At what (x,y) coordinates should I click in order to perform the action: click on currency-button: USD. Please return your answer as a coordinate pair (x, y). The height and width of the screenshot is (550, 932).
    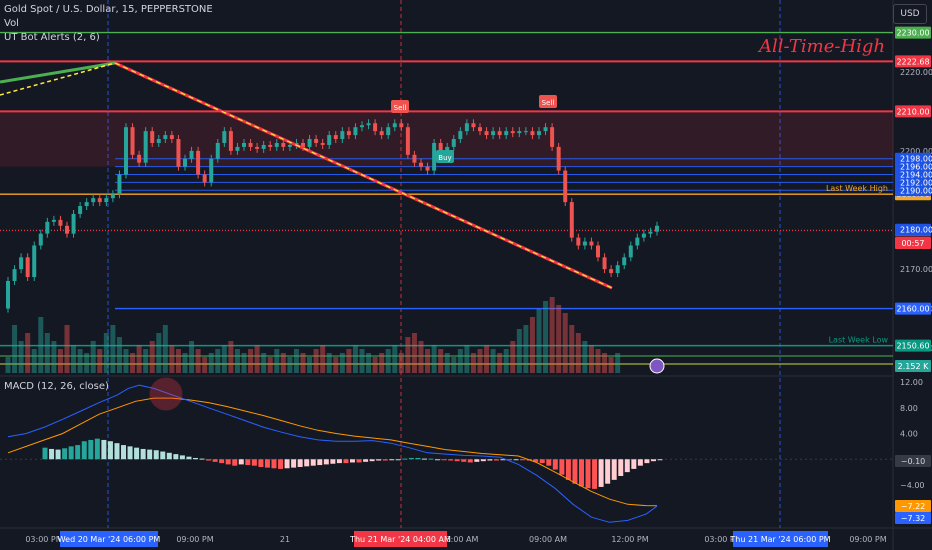
    Looking at the image, I should click on (910, 14).